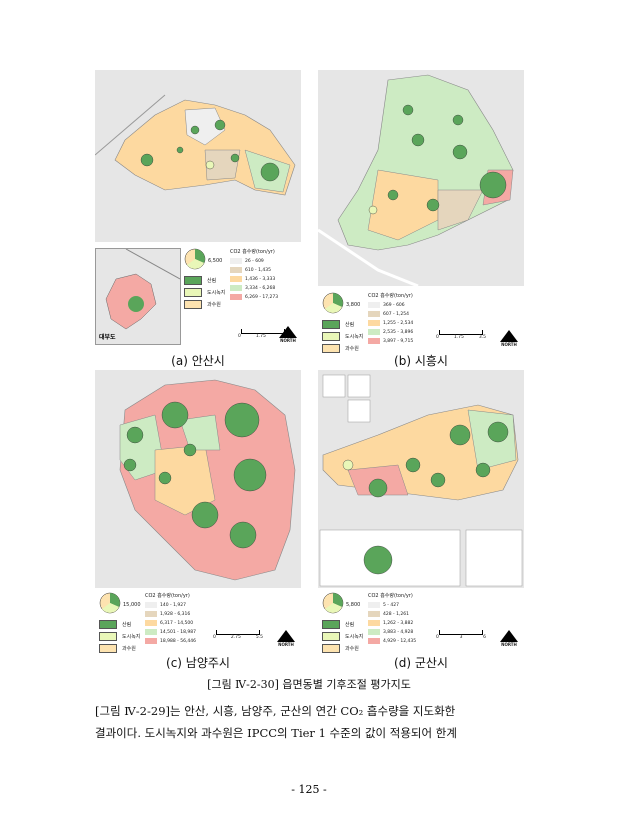  I want to click on scale-bar: 0 1.75 3.5, so click(466, 335).